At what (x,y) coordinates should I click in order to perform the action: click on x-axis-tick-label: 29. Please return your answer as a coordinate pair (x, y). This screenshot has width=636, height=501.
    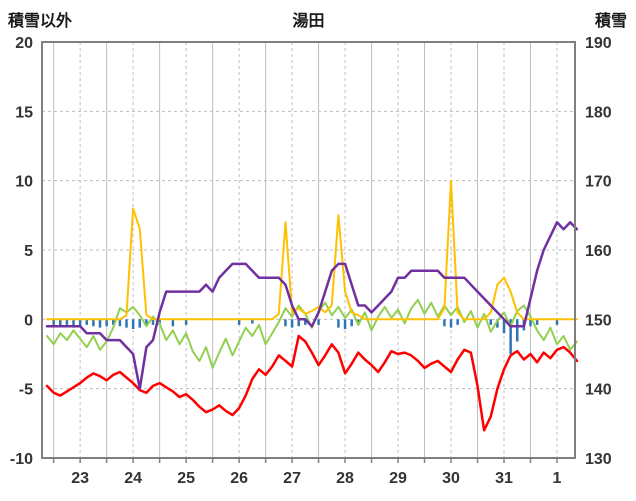
    Looking at the image, I should click on (398, 478).